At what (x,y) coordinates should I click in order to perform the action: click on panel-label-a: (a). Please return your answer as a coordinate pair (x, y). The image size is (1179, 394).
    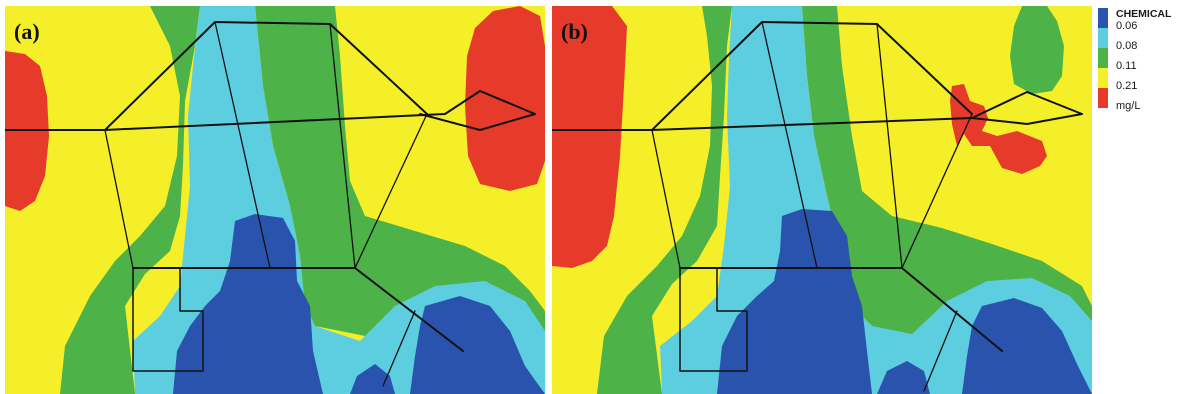
    Looking at the image, I should click on (27, 31).